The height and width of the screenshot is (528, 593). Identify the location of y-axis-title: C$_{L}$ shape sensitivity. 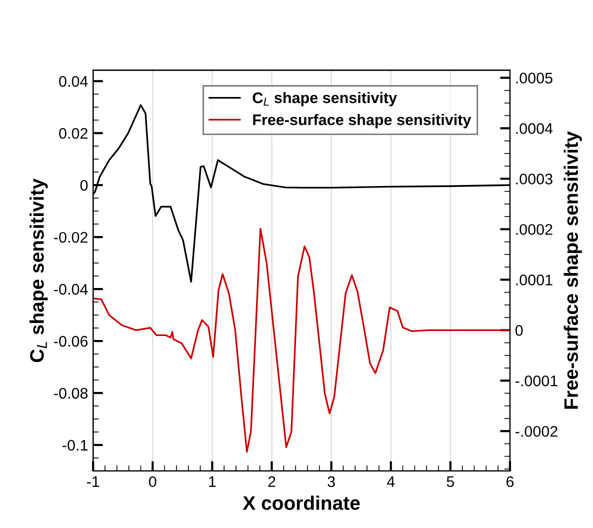
(39, 270).